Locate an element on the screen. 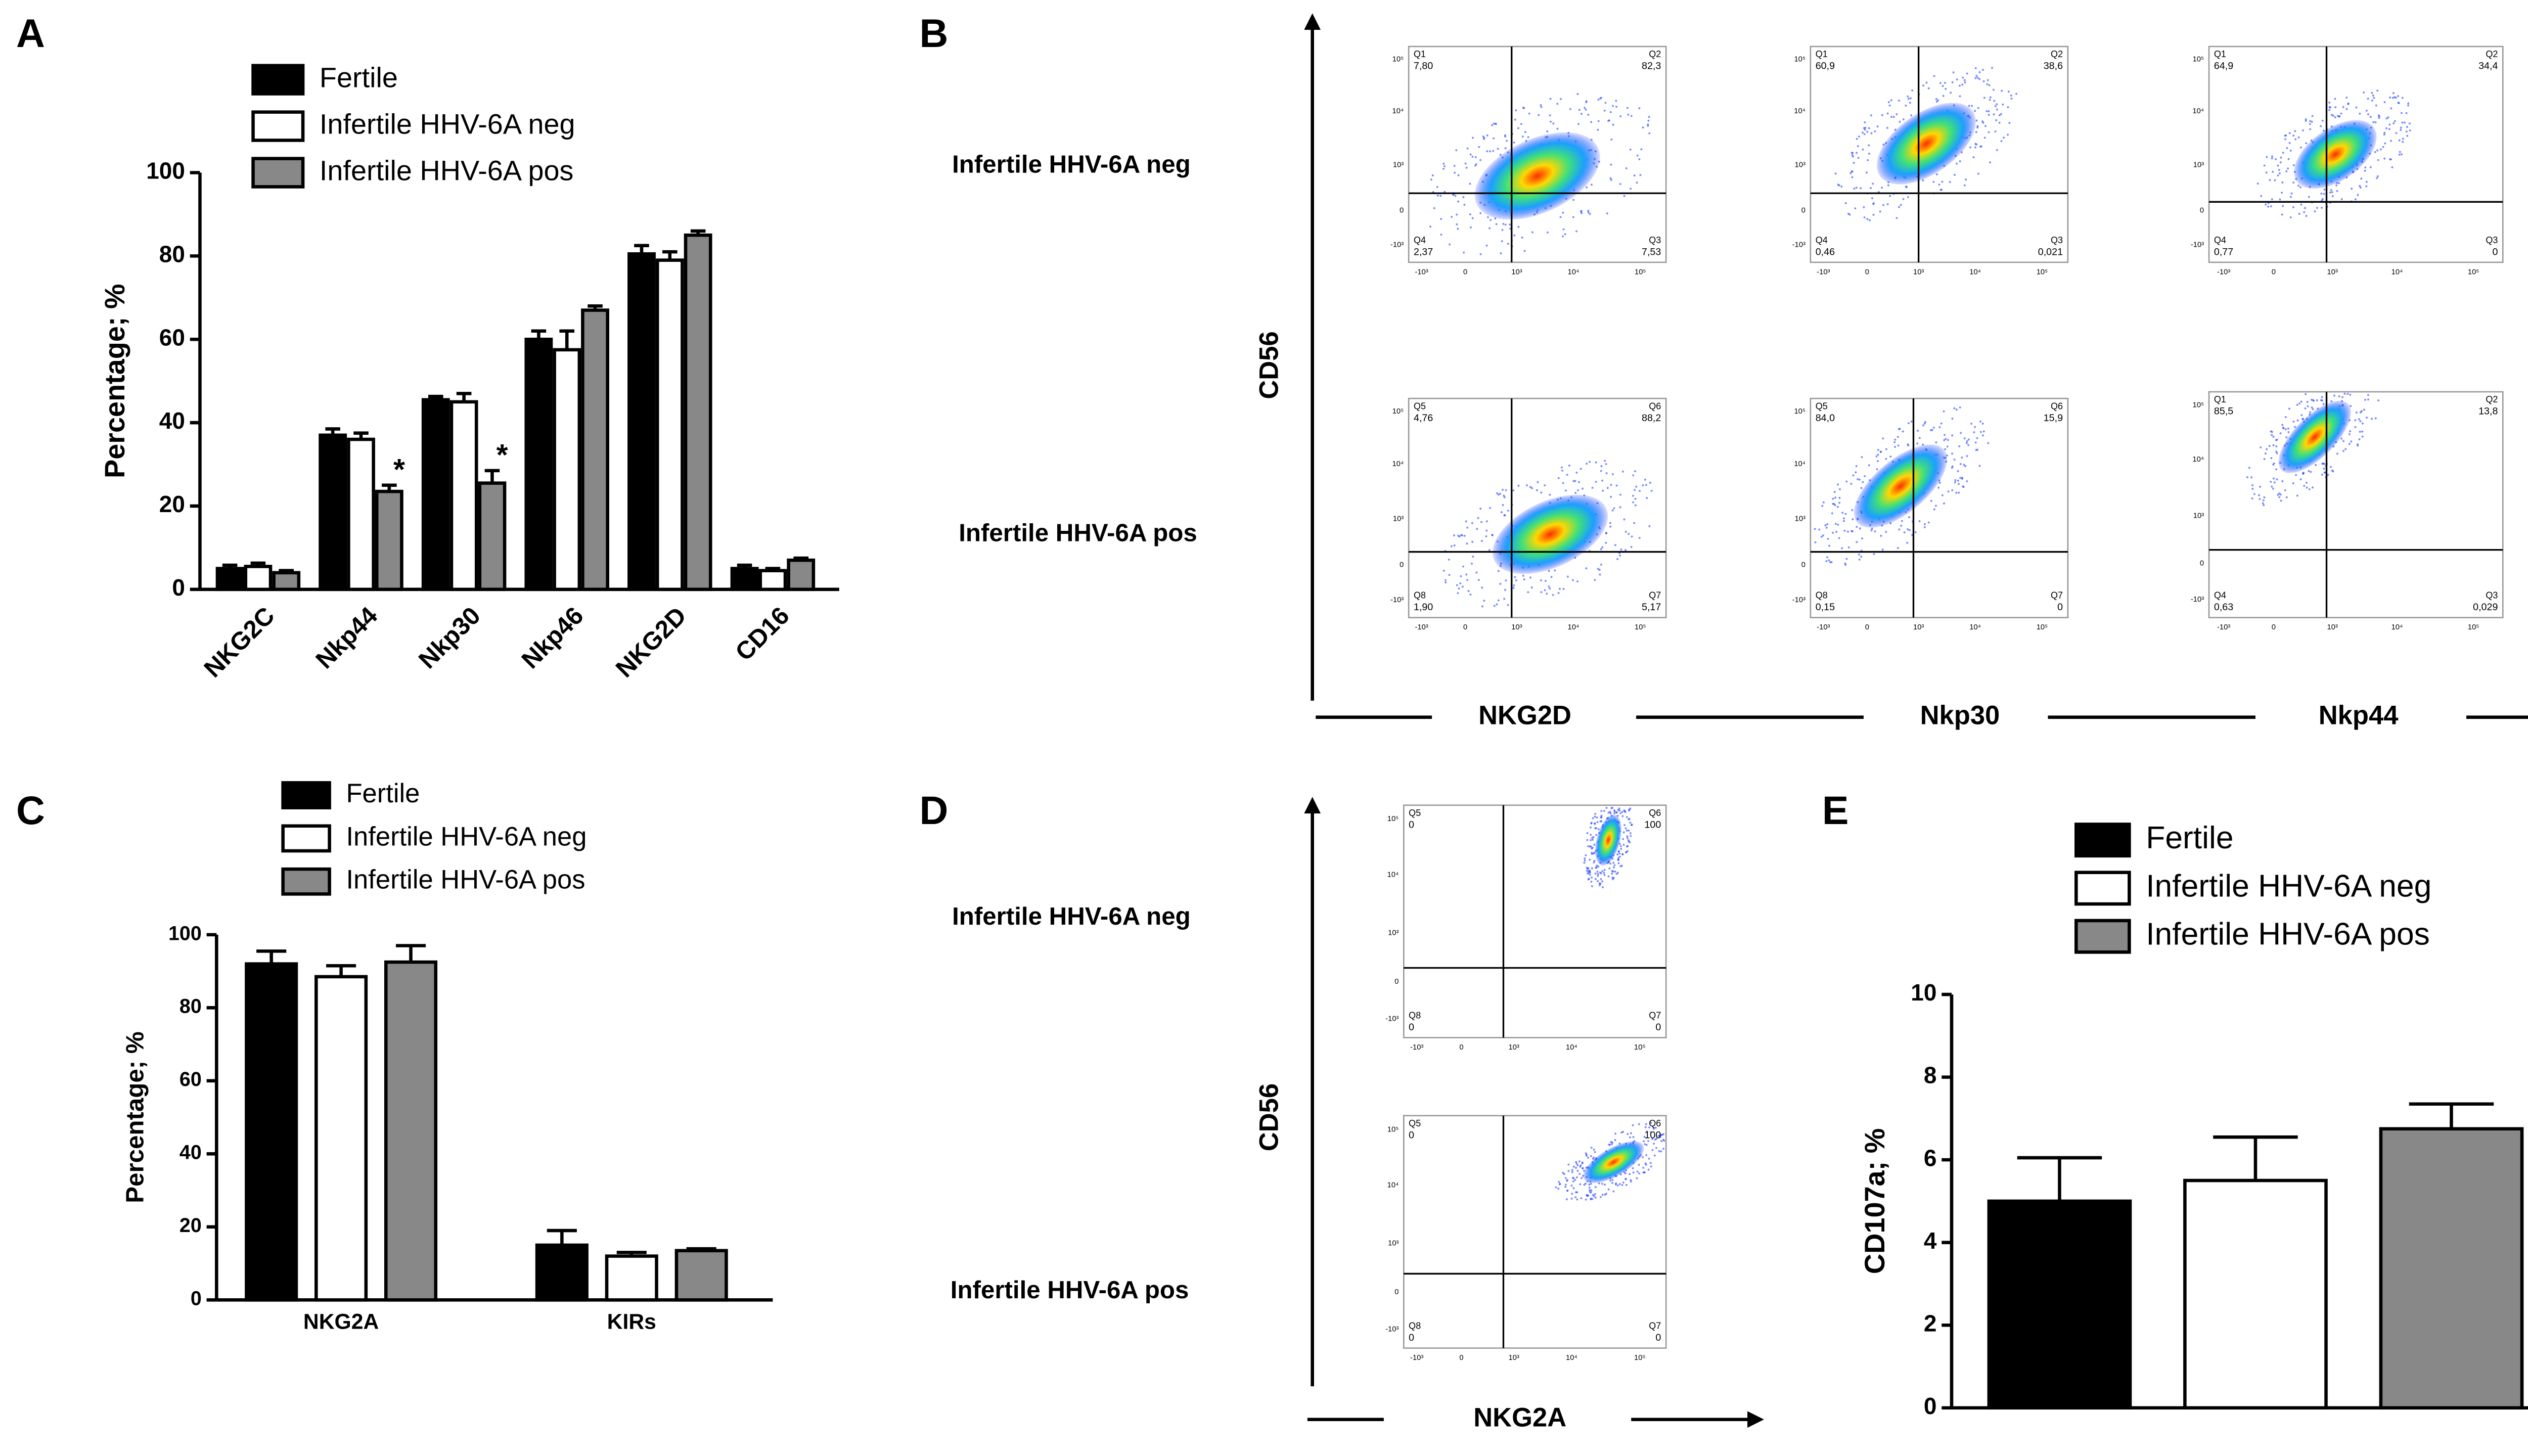 This screenshot has height=1456, width=2528. flow-y-tick-label: 0 is located at coordinates (1402, 565).